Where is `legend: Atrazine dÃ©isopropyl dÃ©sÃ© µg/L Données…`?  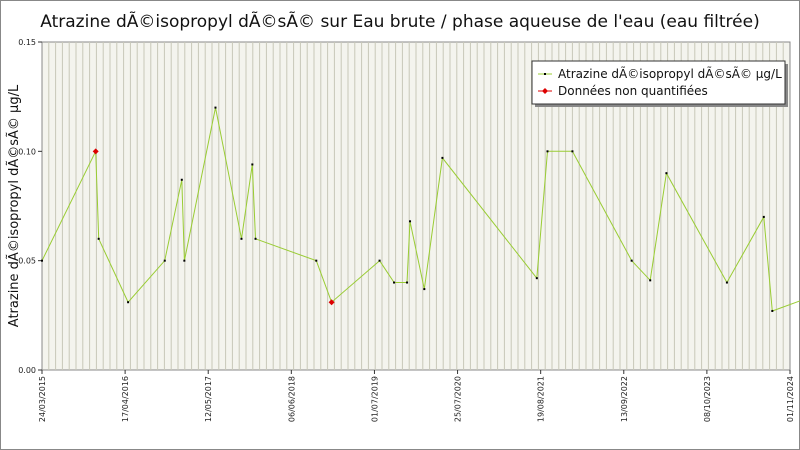
legend: Atrazine dÃ©isopropyl dÃ©sÃ© µg/L Données… is located at coordinates (659, 83).